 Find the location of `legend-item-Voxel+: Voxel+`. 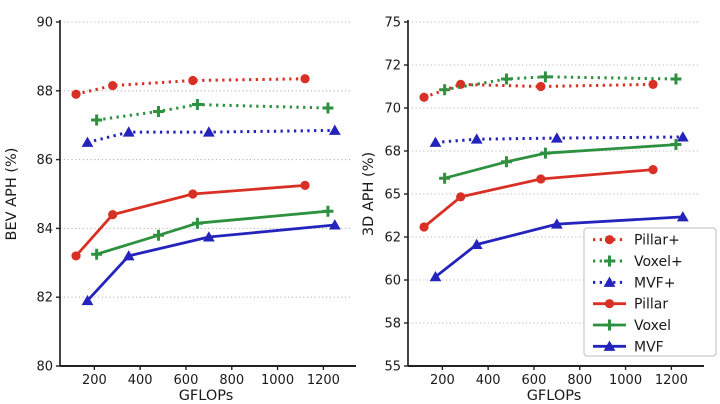

legend-item-Voxel+: Voxel+ is located at coordinates (638, 262).